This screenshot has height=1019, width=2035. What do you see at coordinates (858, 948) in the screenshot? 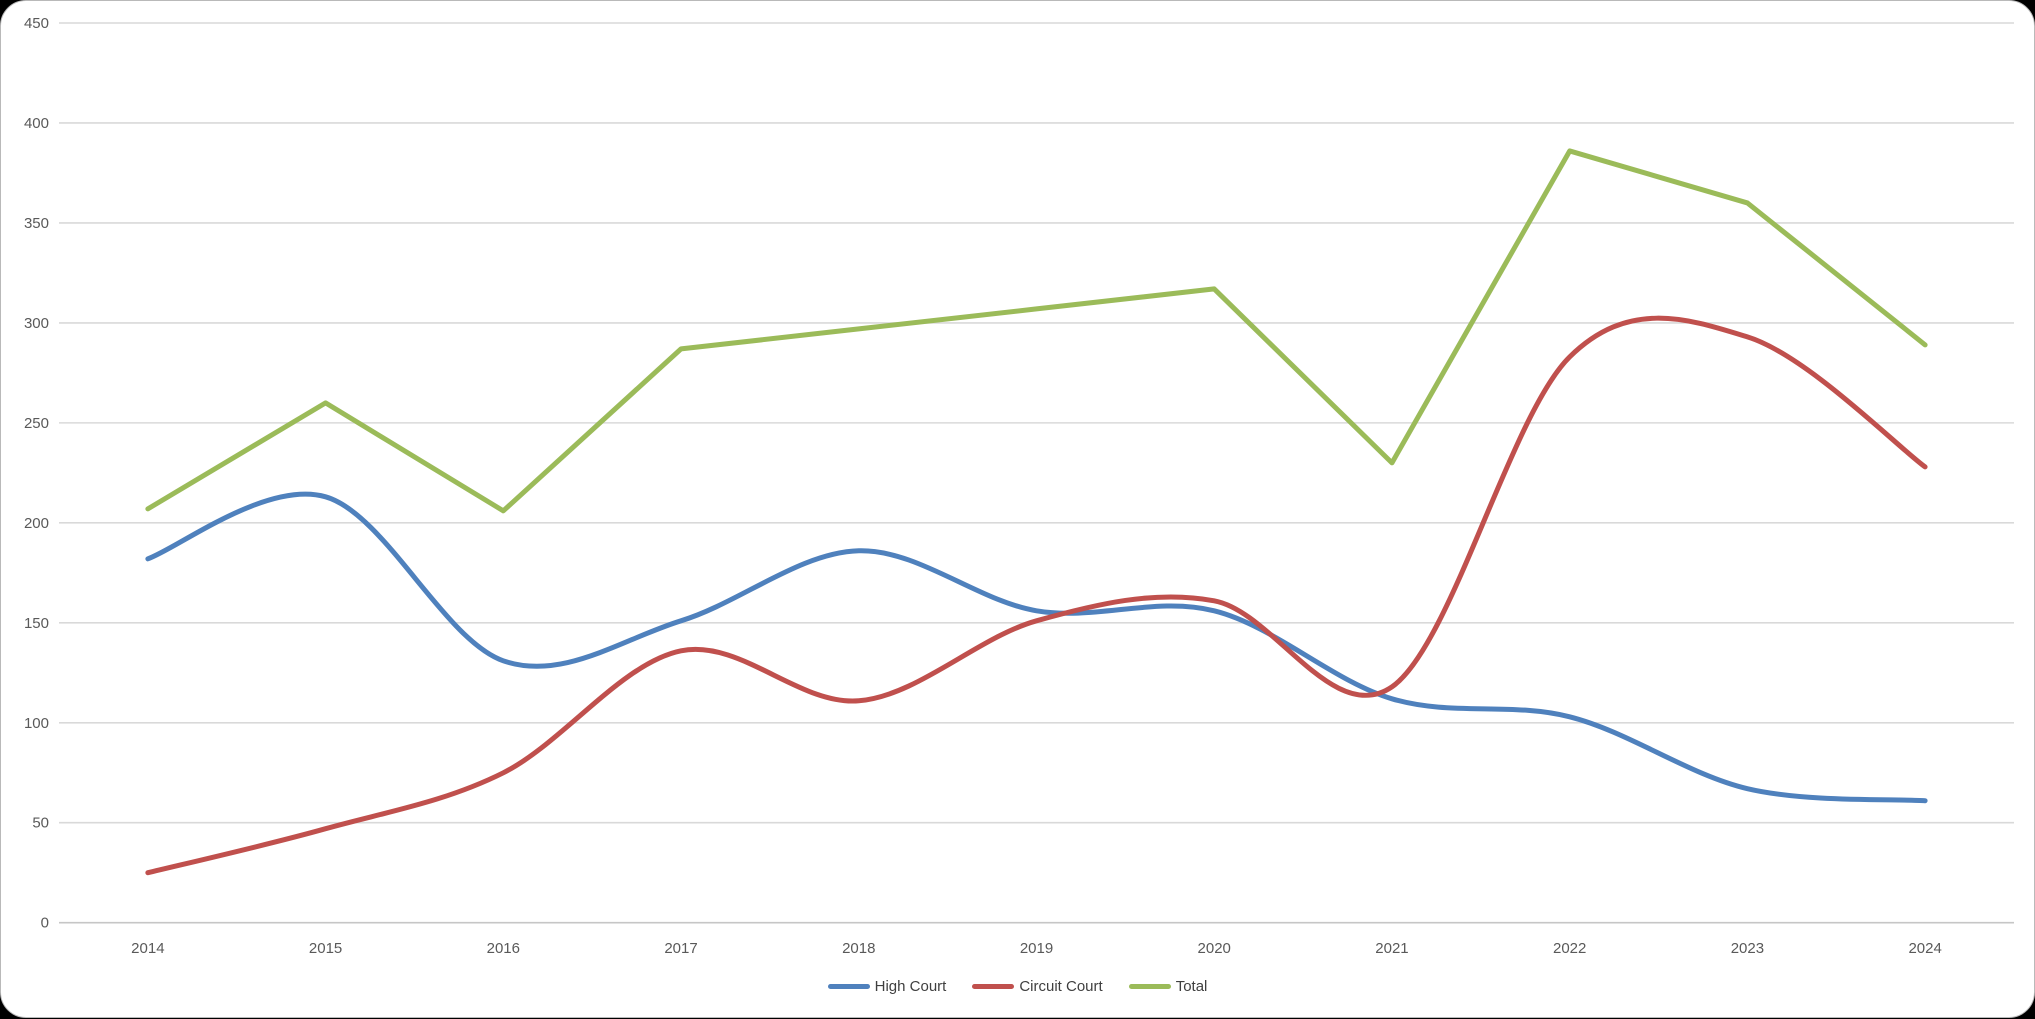
I see `x-axis-tick-label: 2018` at bounding box center [858, 948].